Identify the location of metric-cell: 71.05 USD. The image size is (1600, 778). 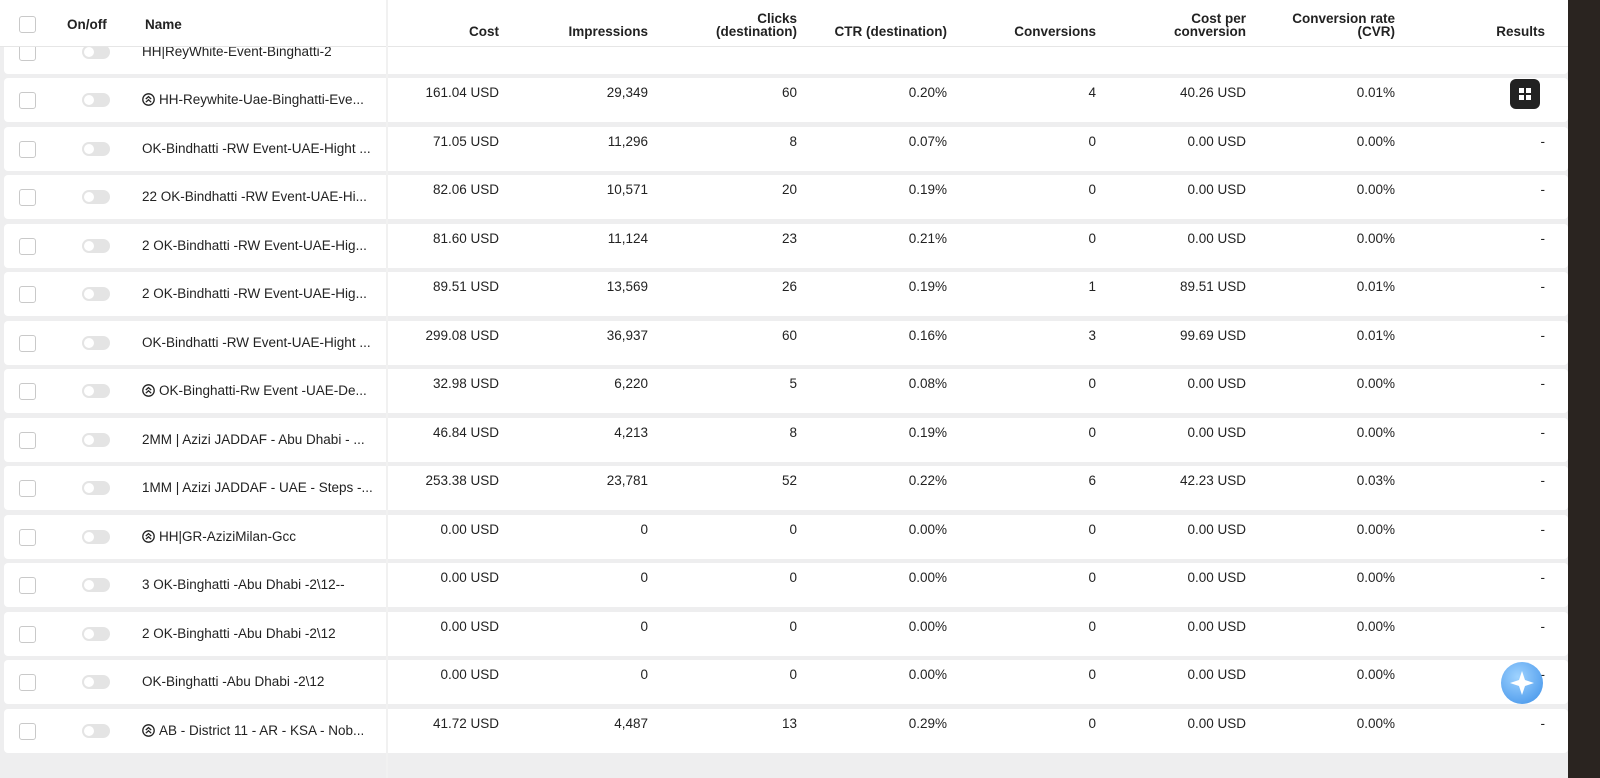
(465, 141).